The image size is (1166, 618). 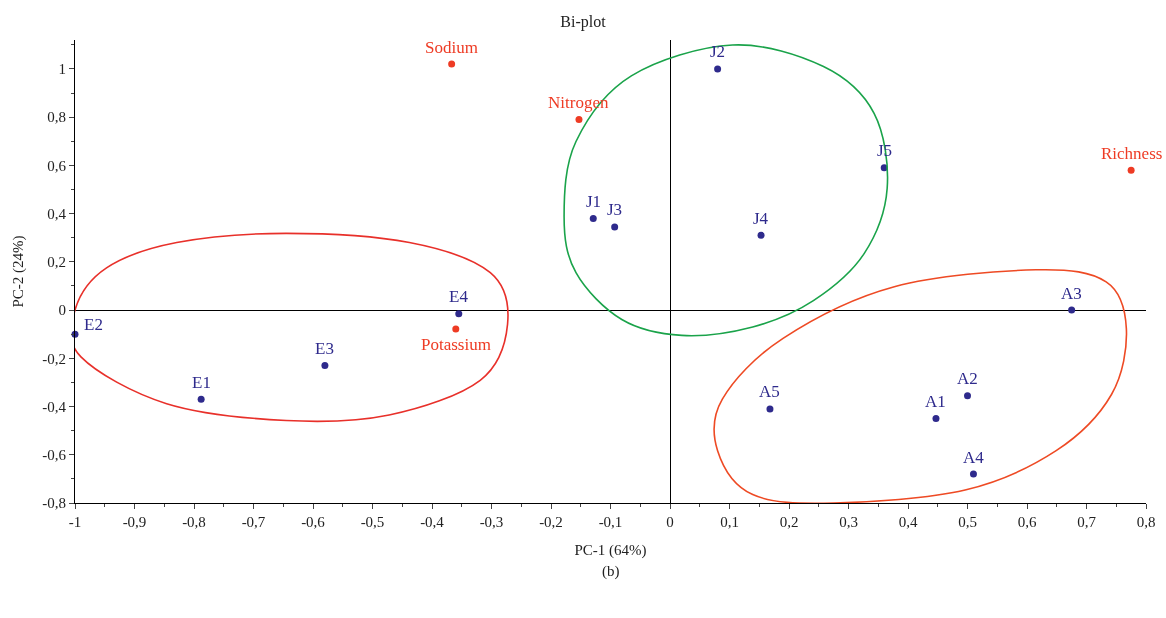 What do you see at coordinates (761, 218) in the screenshot?
I see `annotation: J4` at bounding box center [761, 218].